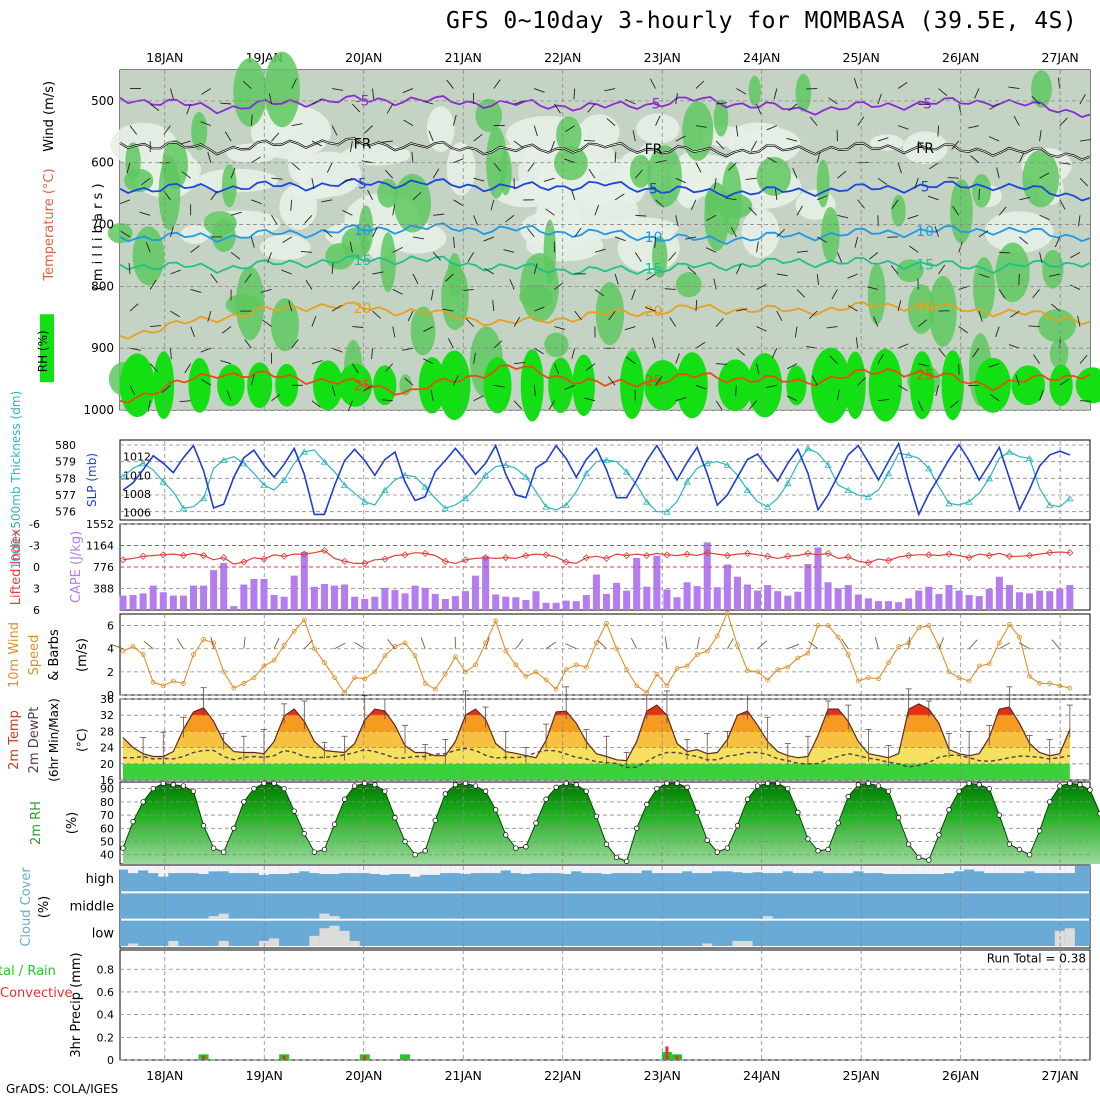 This screenshot has width=1100, height=1104. Describe the element at coordinates (34, 524) in the screenshot. I see `y-tick-label-li: -6` at that location.